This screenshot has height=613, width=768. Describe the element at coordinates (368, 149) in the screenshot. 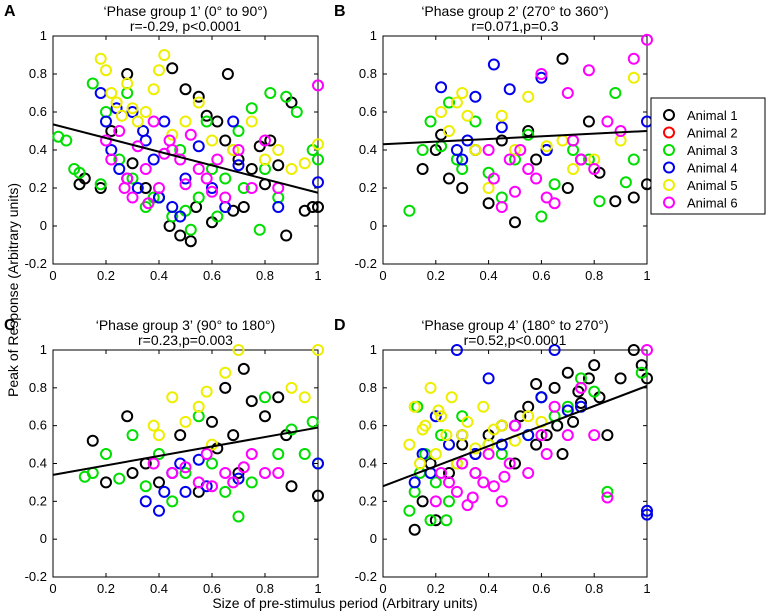

I see `y-tick-label: 0.4` at that location.